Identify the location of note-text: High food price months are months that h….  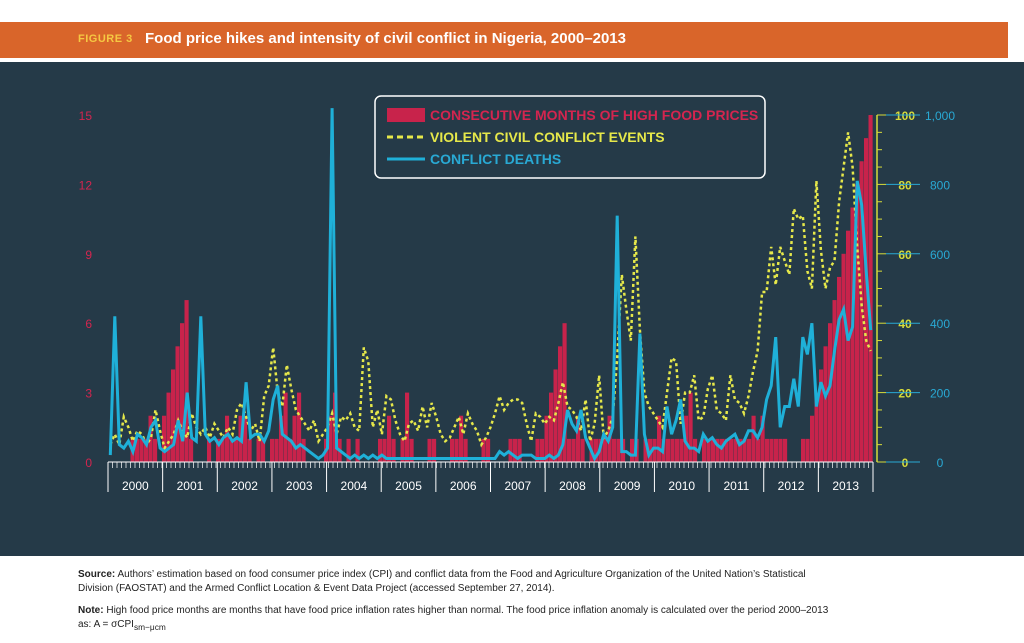
(453, 617).